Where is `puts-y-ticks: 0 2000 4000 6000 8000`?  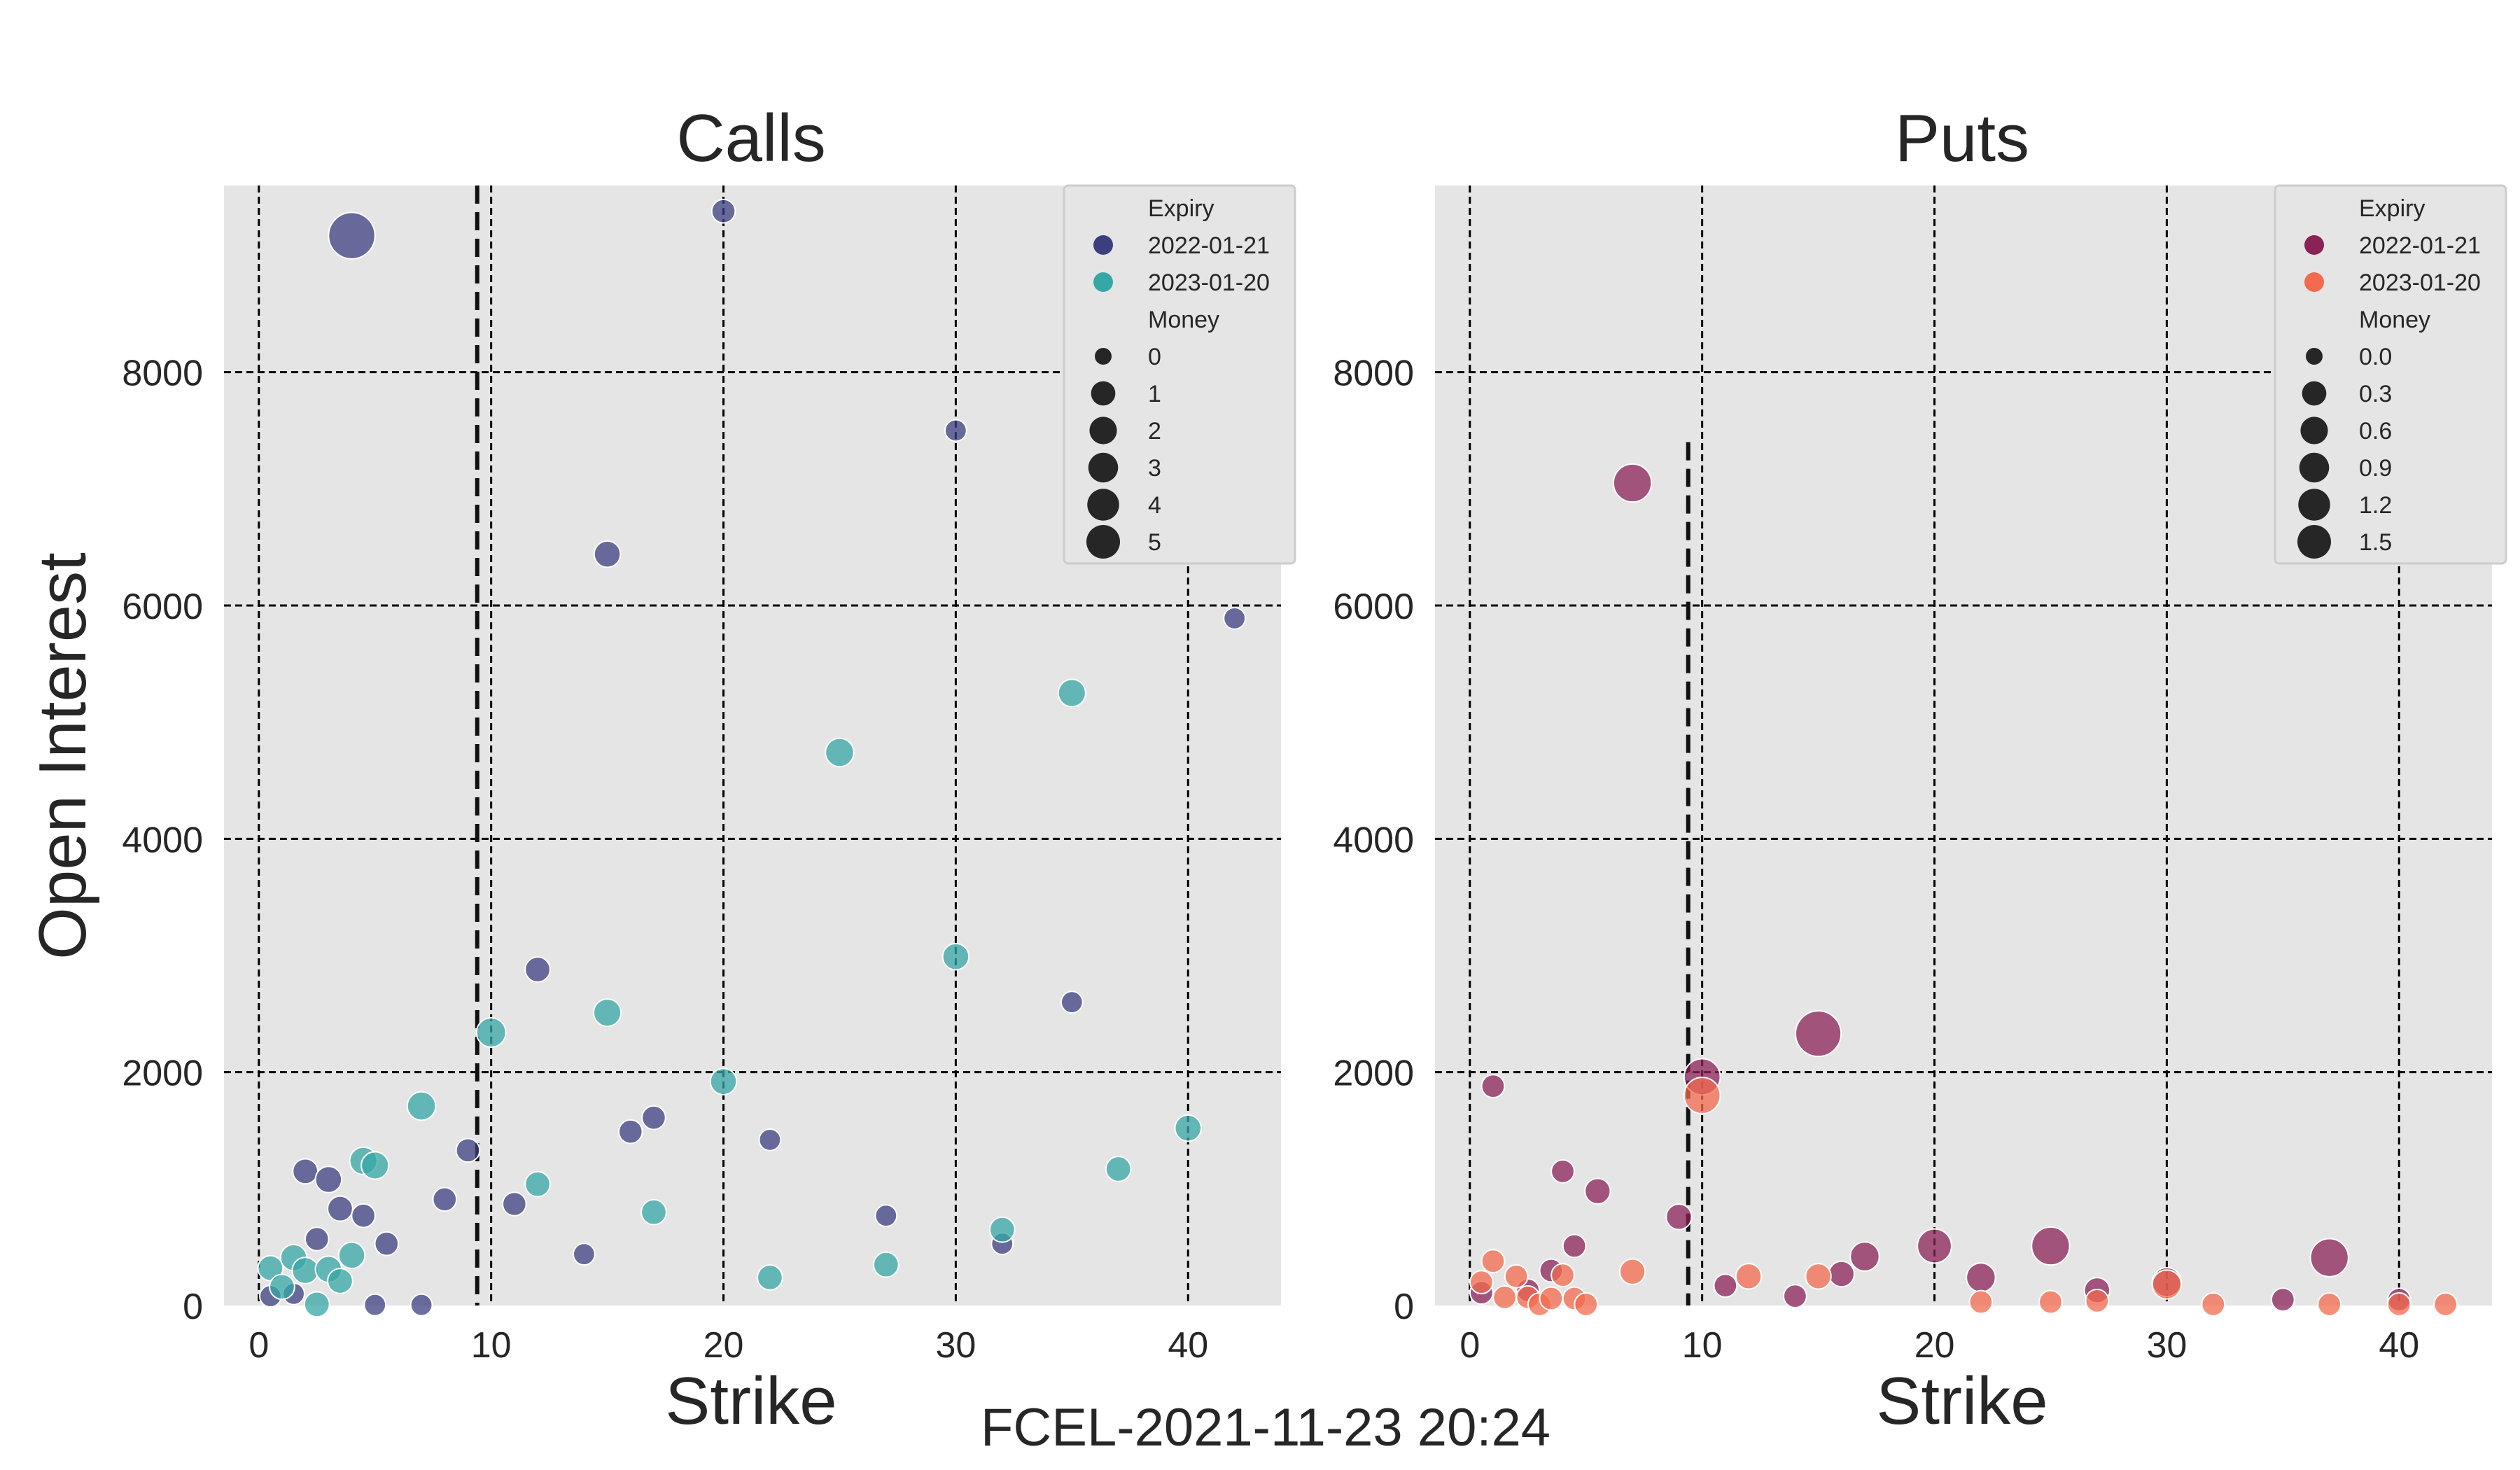 puts-y-ticks: 0 2000 4000 6000 8000 is located at coordinates (1373, 840).